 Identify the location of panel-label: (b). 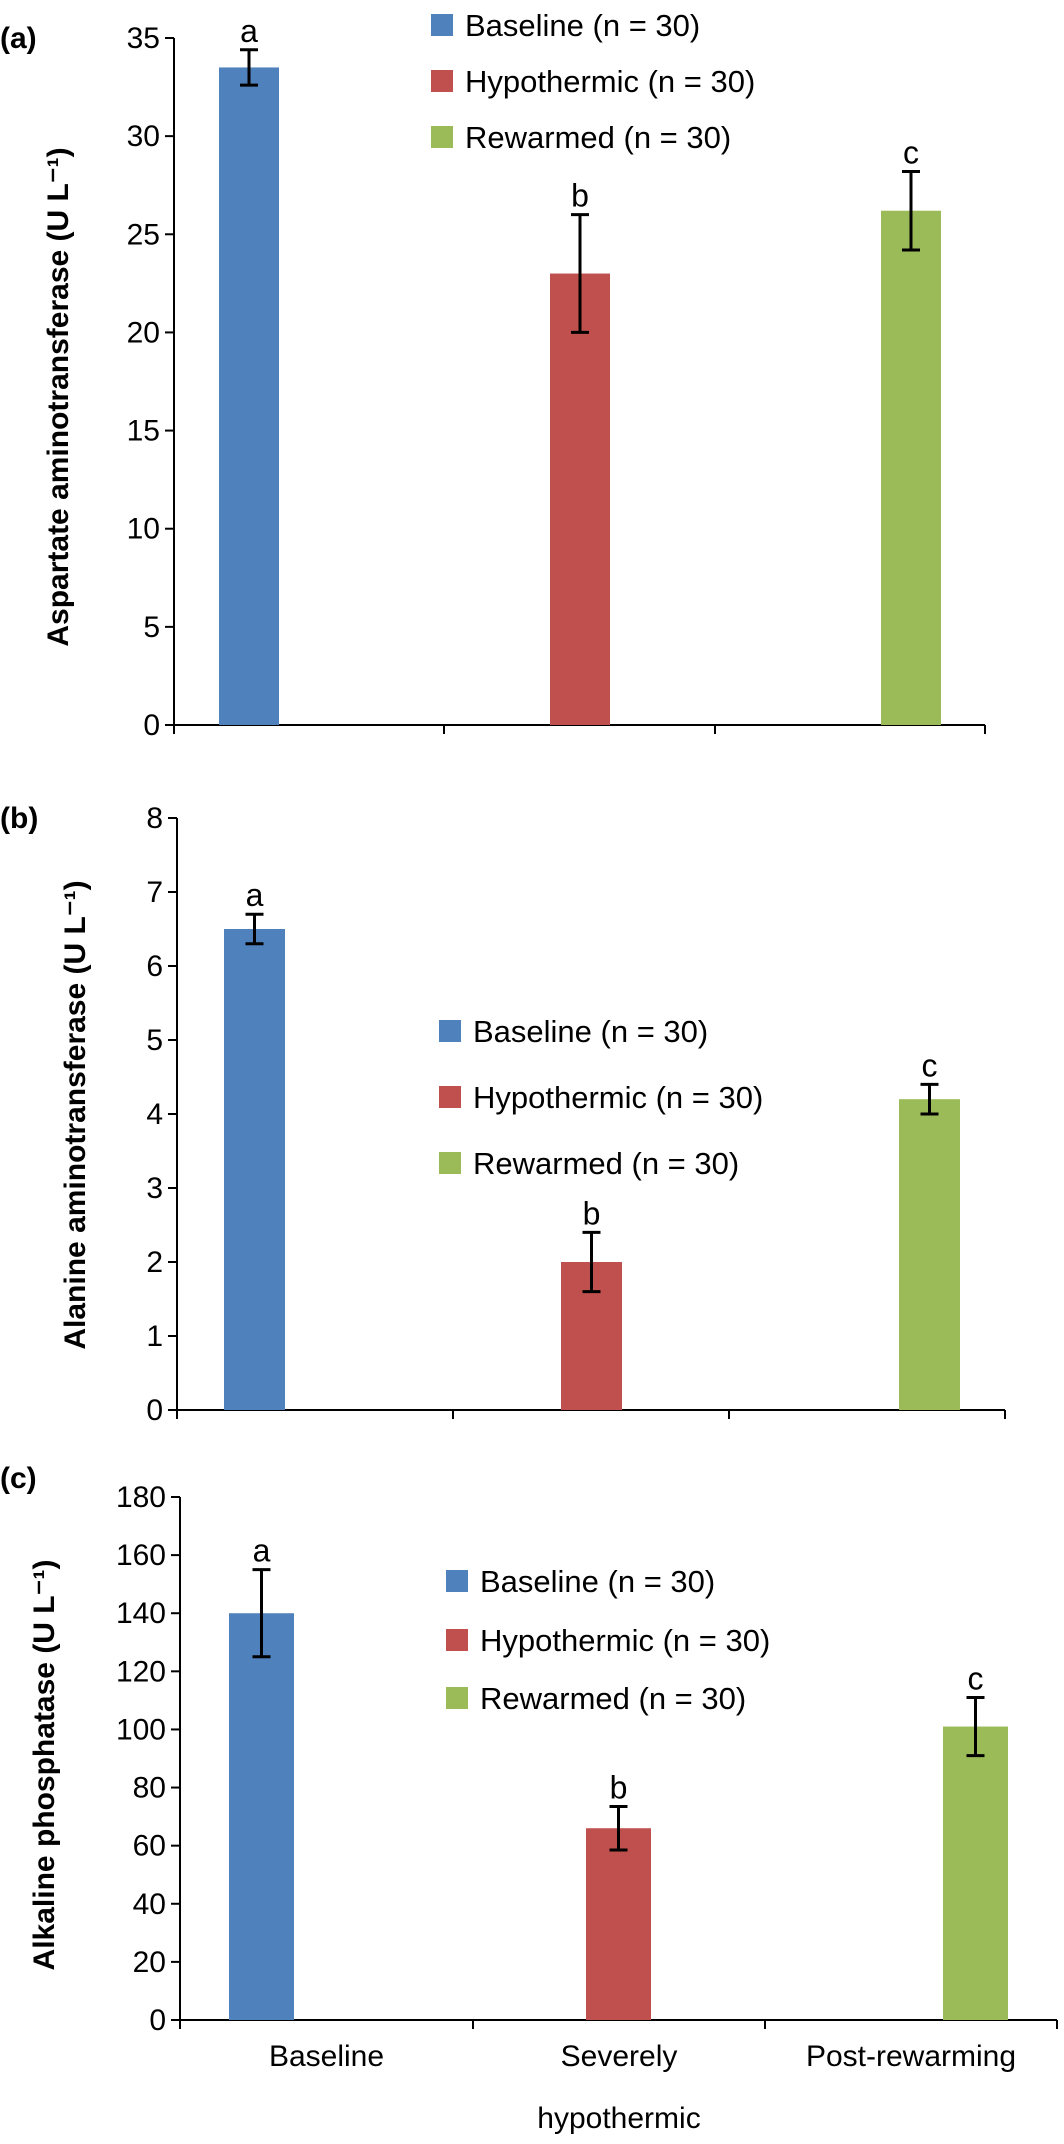
(19, 818).